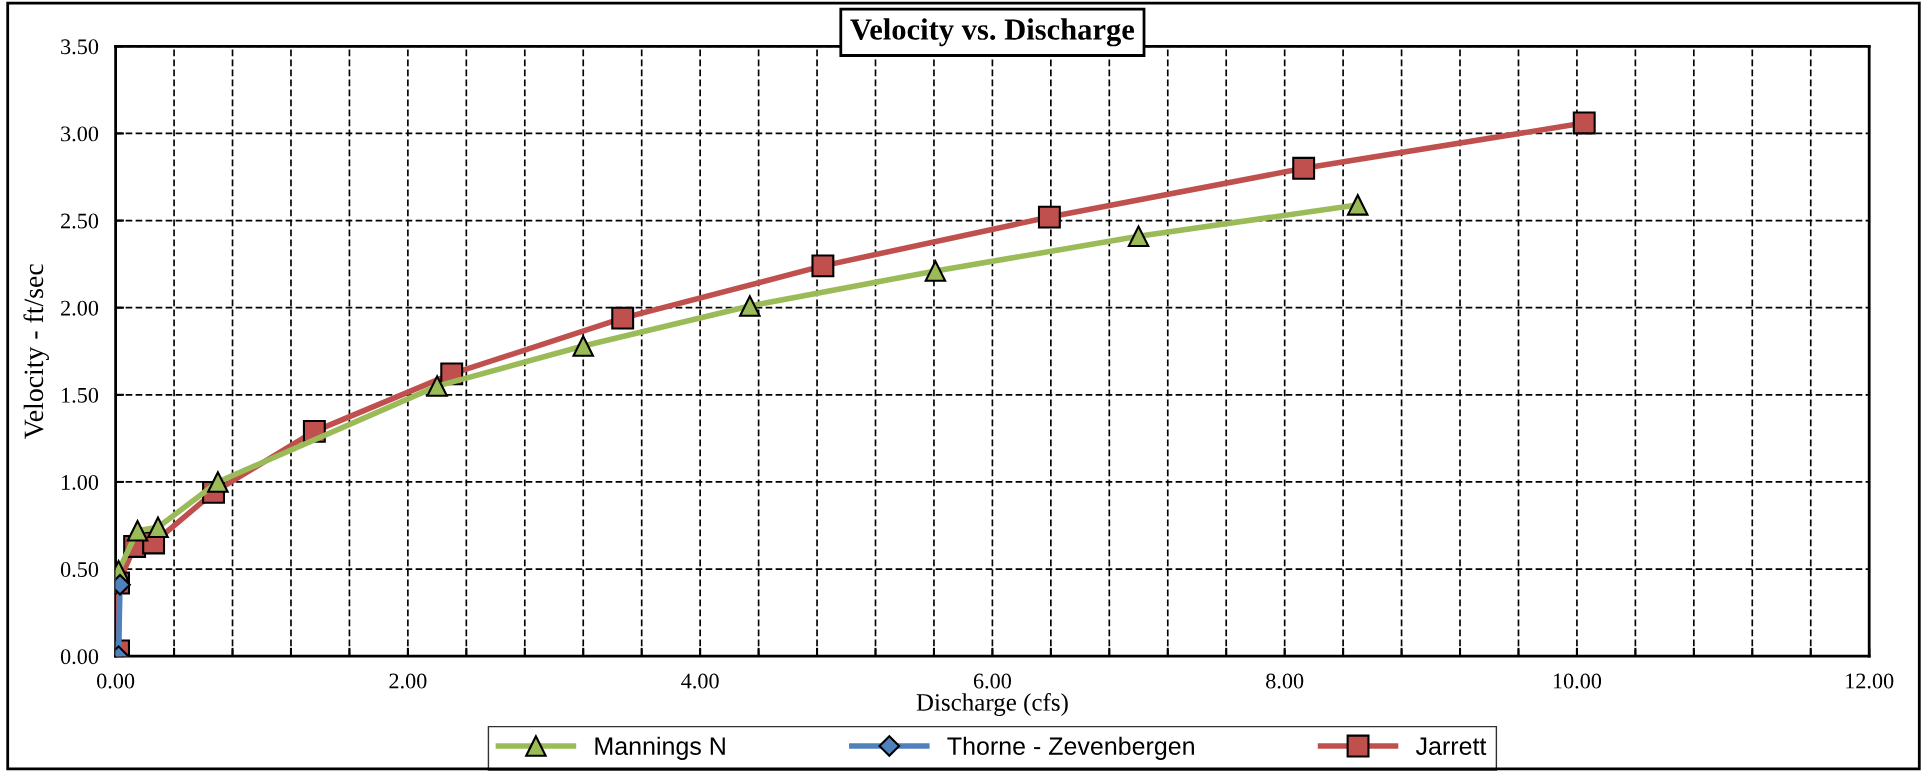 The width and height of the screenshot is (1927, 772). I want to click on legend-label: Jarrett, so click(1451, 746).